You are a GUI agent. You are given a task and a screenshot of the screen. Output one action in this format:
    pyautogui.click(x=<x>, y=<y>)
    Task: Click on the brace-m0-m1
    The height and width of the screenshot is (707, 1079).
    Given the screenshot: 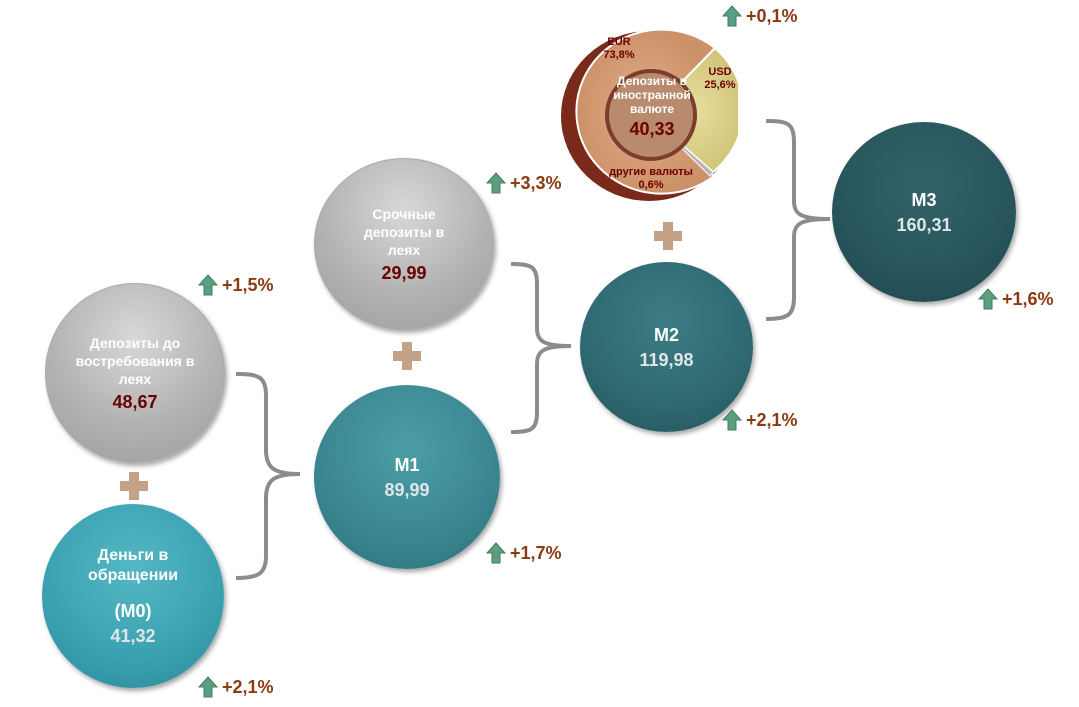 What is the action you would take?
    pyautogui.click(x=268, y=476)
    